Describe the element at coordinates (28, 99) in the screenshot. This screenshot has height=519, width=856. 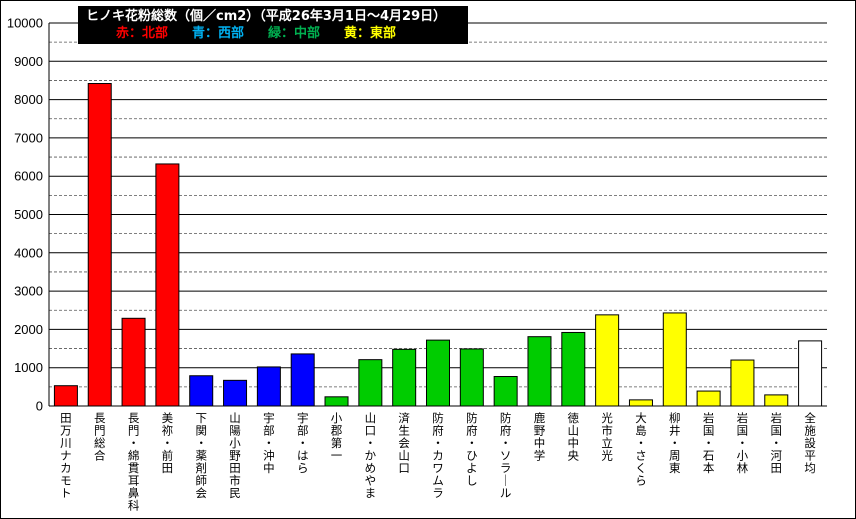
I see `y-tick-label: 8000` at that location.